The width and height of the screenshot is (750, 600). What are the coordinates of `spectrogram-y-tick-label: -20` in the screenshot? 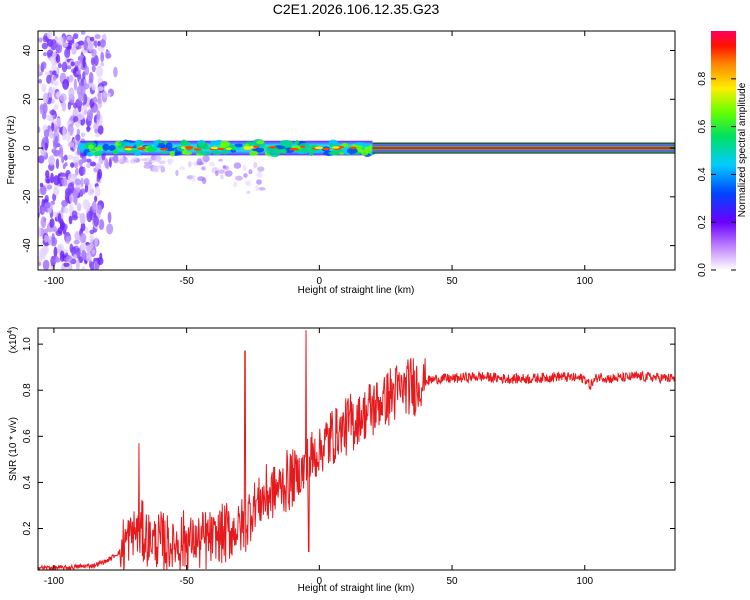 It's located at (27, 196).